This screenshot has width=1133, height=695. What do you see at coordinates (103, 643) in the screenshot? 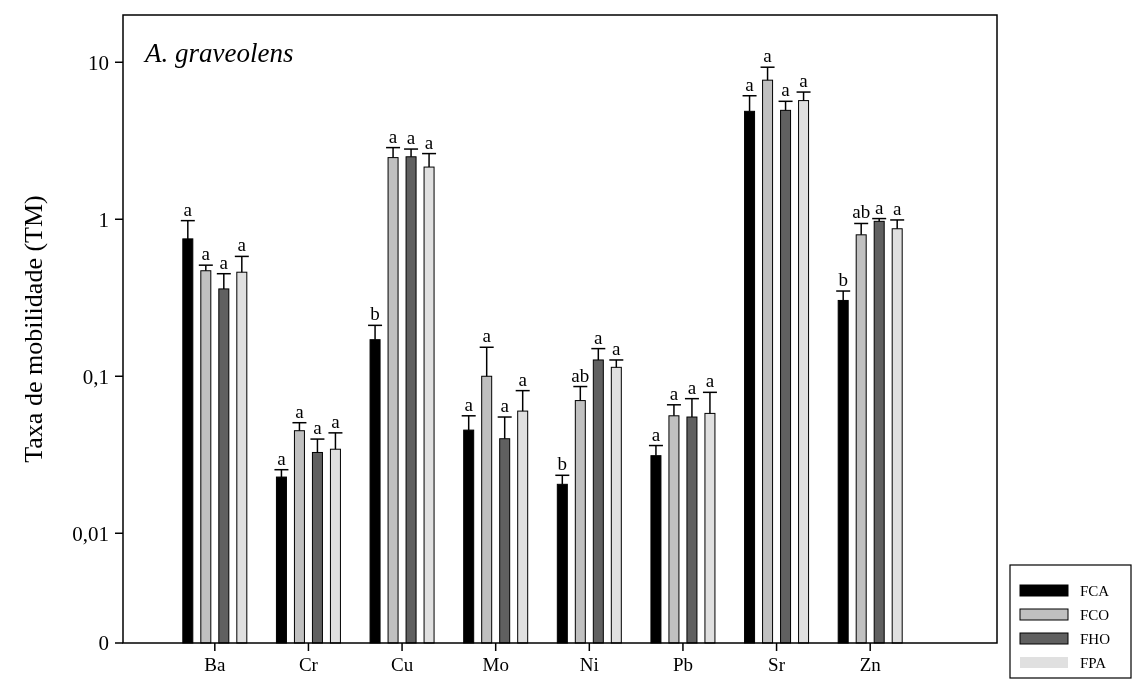
I see `y-tick-label: 0` at bounding box center [103, 643].